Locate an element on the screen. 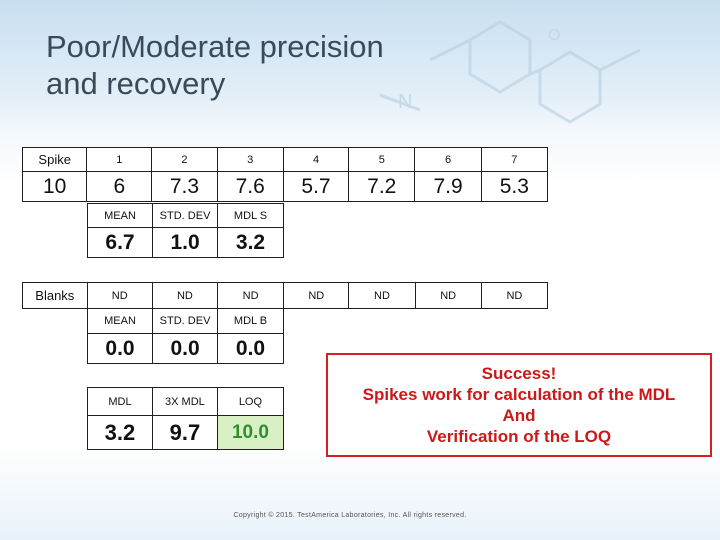  spike-header: 1 is located at coordinates (119, 159).